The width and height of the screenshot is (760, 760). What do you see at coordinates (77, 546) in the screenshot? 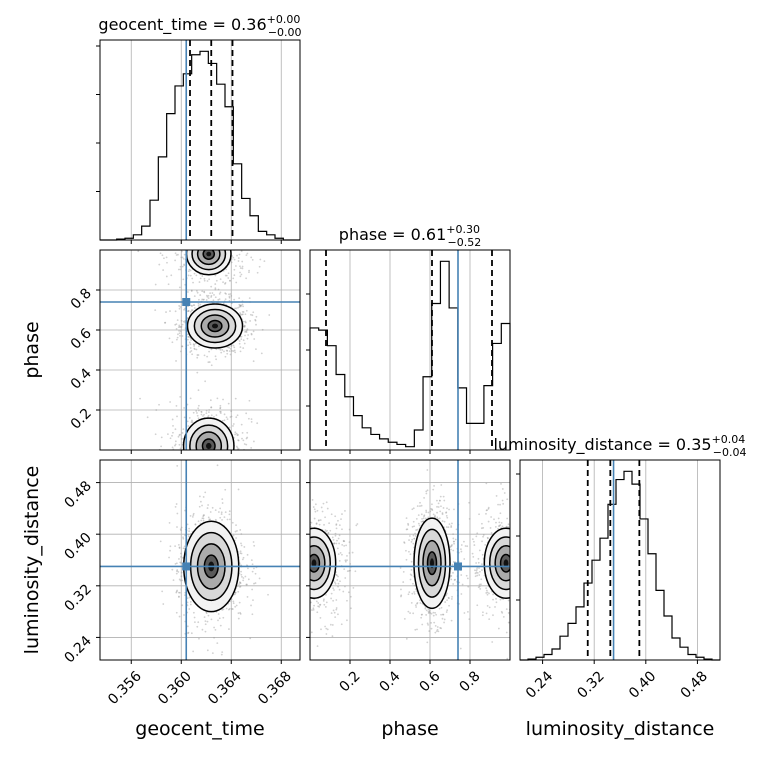
I see `y-tick-label: 0.40` at bounding box center [77, 546].